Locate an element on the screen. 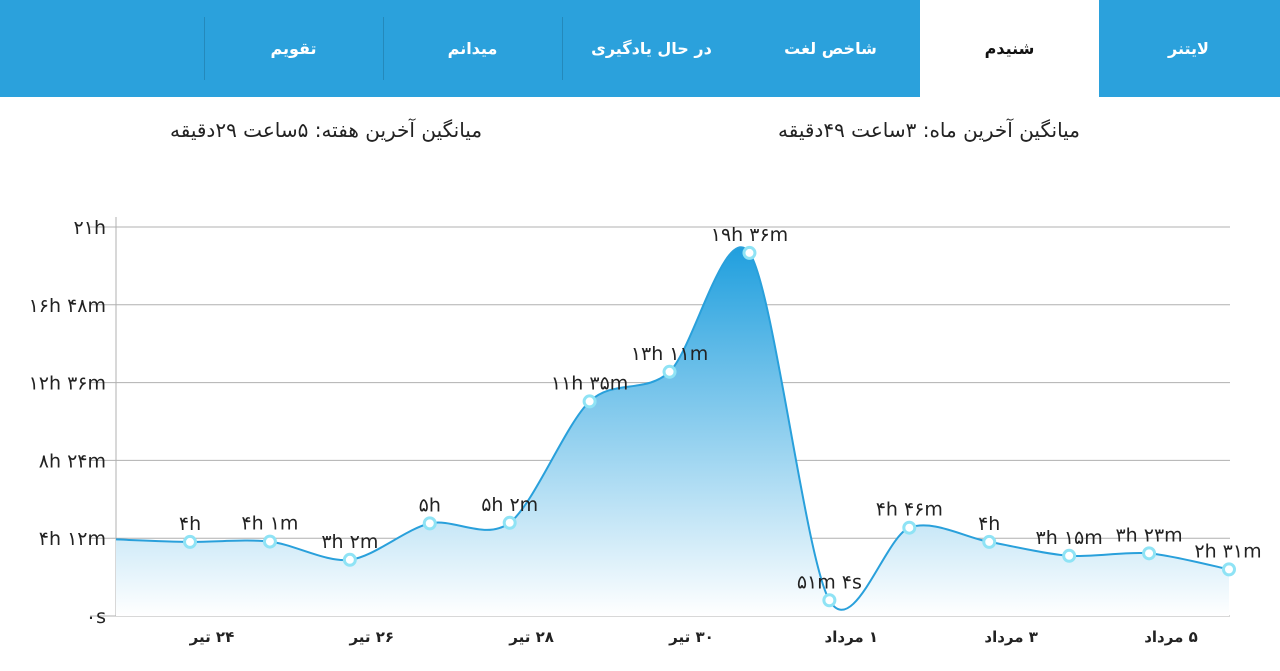 This screenshot has width=1280, height=671. x-tick-label: ۳۰ تیر is located at coordinates (691, 637).